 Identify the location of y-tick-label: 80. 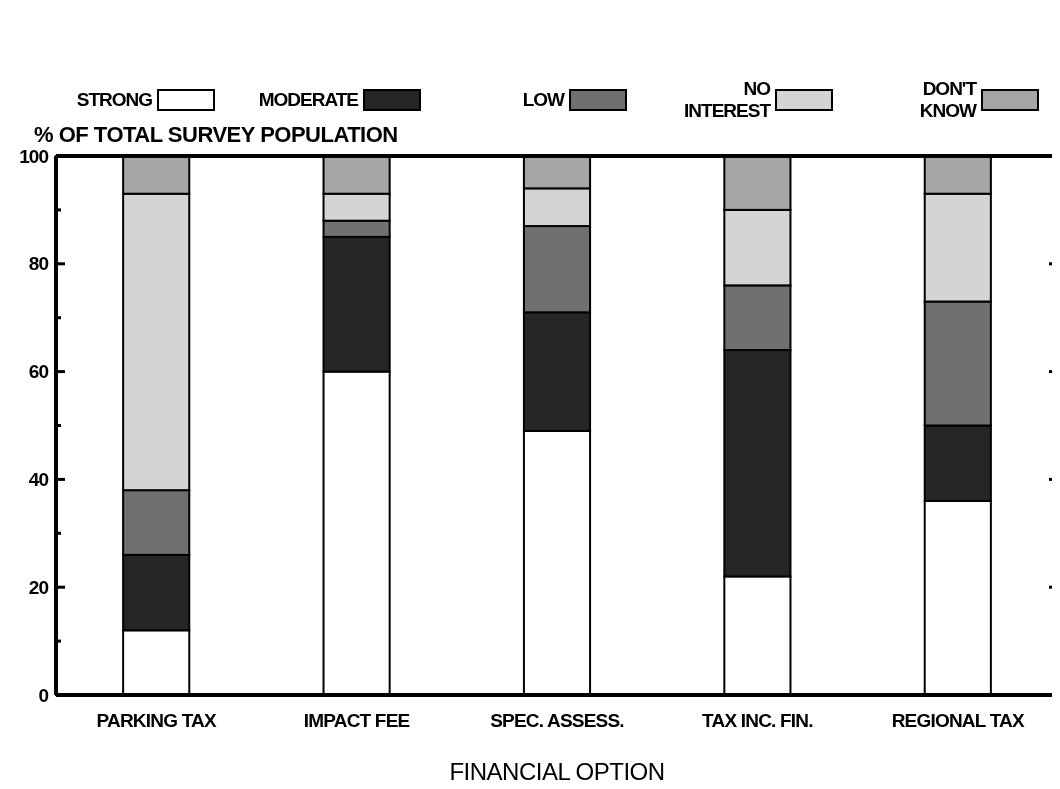
(38, 264).